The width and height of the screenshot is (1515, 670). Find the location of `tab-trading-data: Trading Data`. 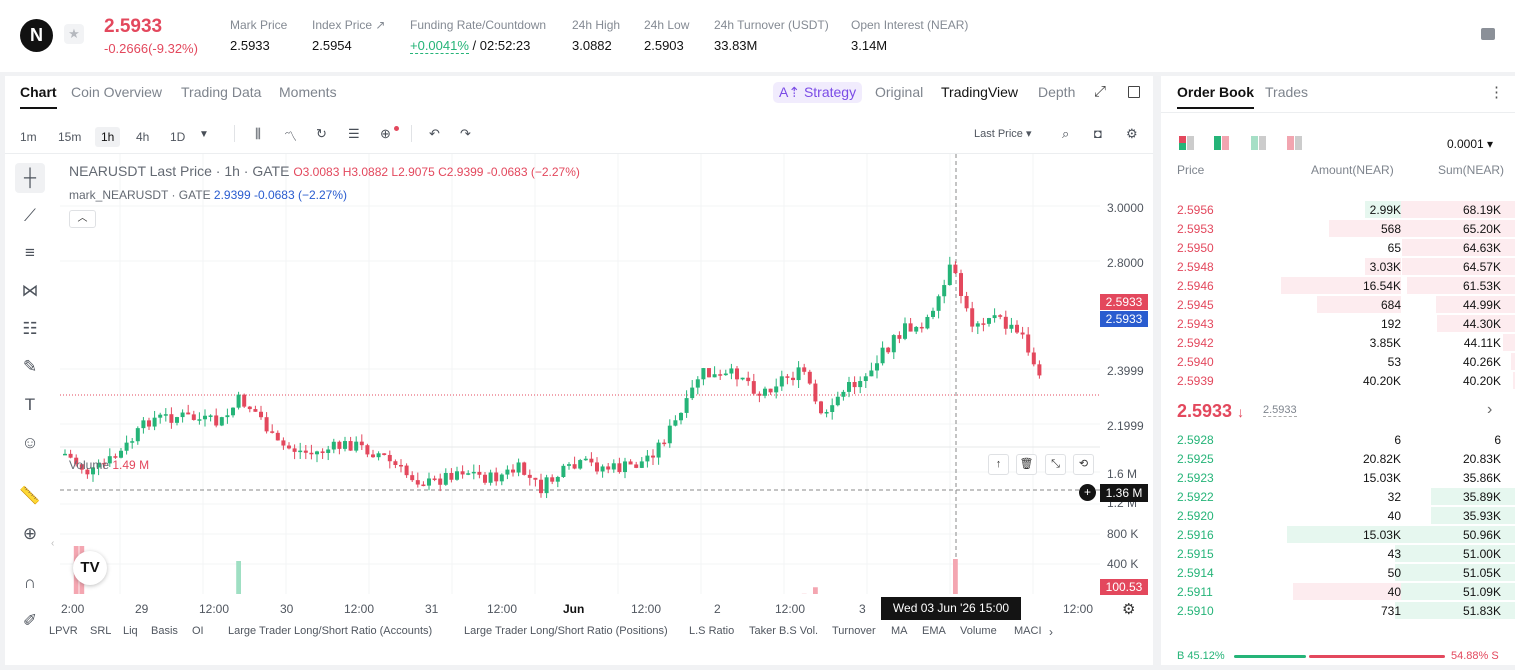

tab-trading-data: Trading Data is located at coordinates (221, 92).